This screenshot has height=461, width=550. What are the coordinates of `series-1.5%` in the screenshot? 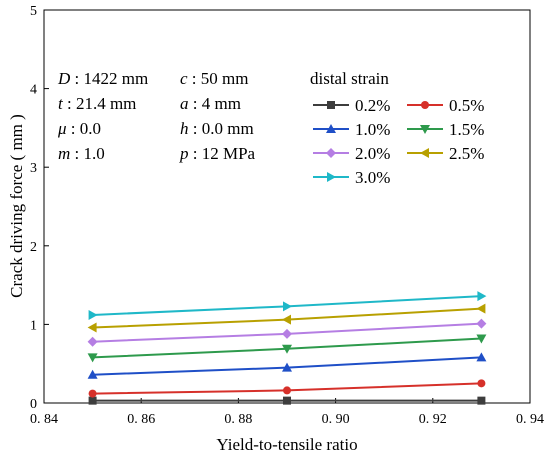 It's located at (287, 348).